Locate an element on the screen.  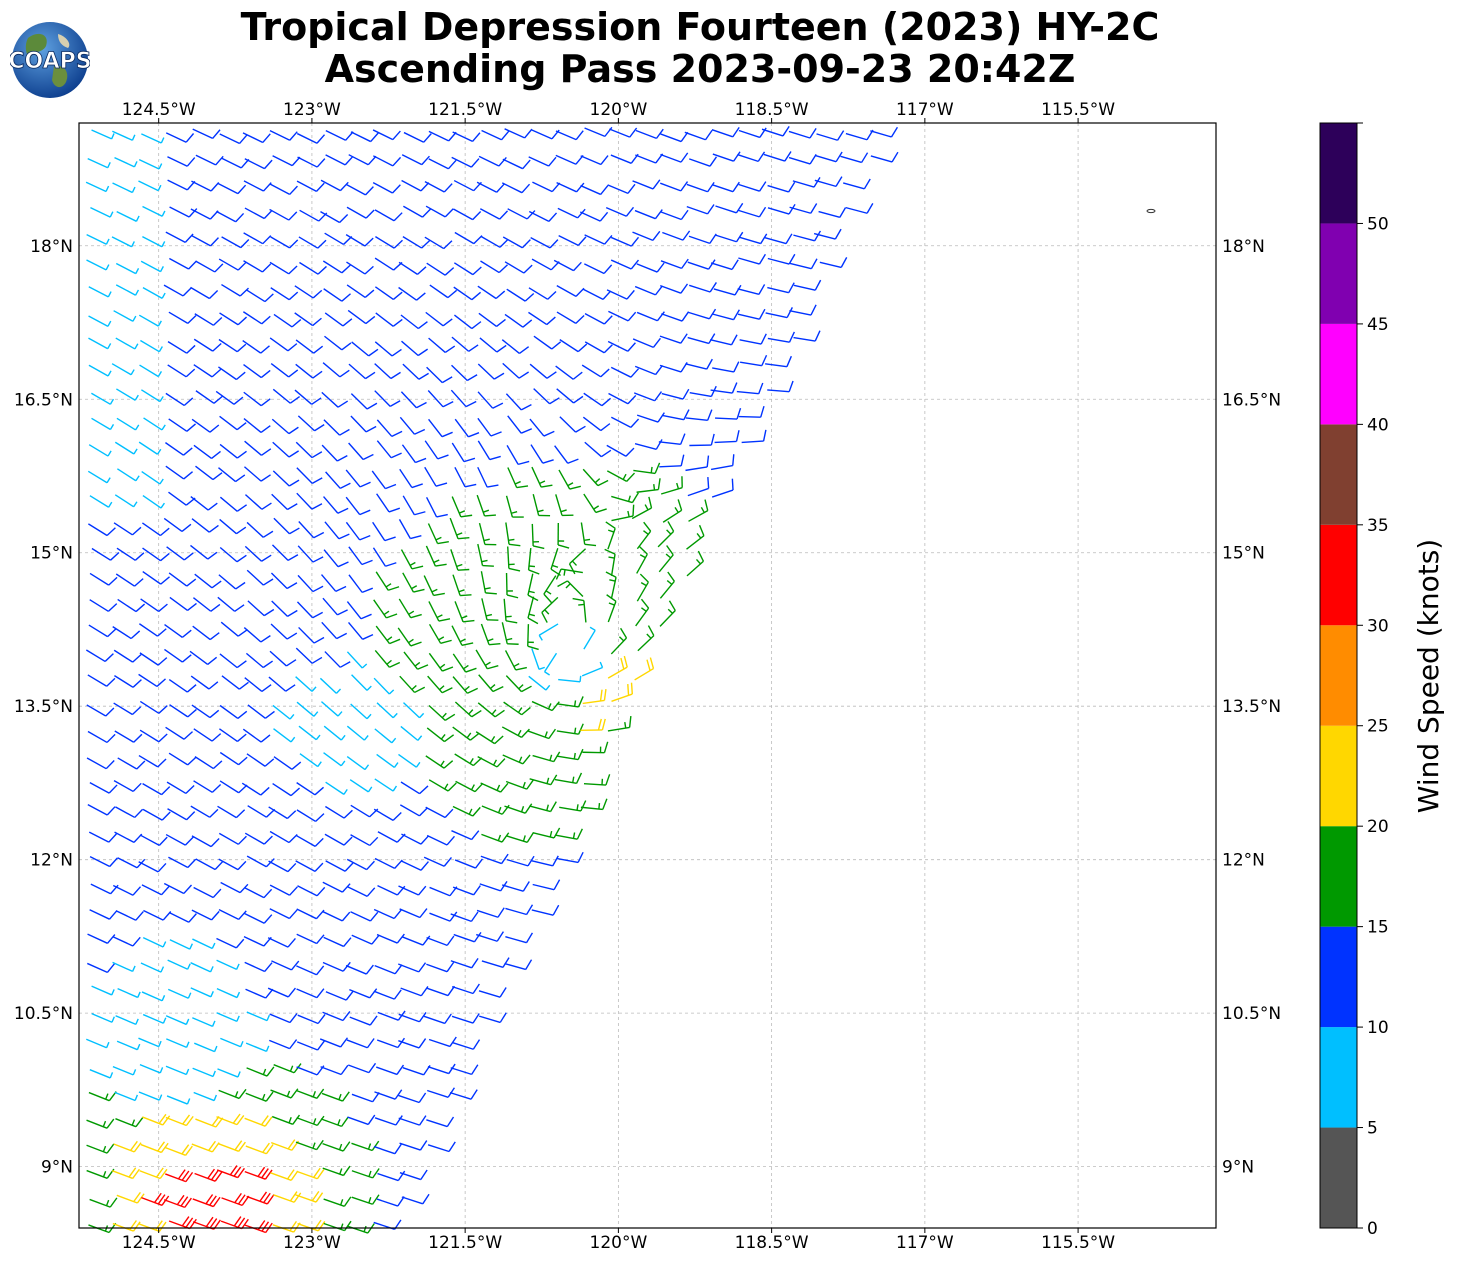
colorbar-tick-label: 5 is located at coordinates (1372, 1129).